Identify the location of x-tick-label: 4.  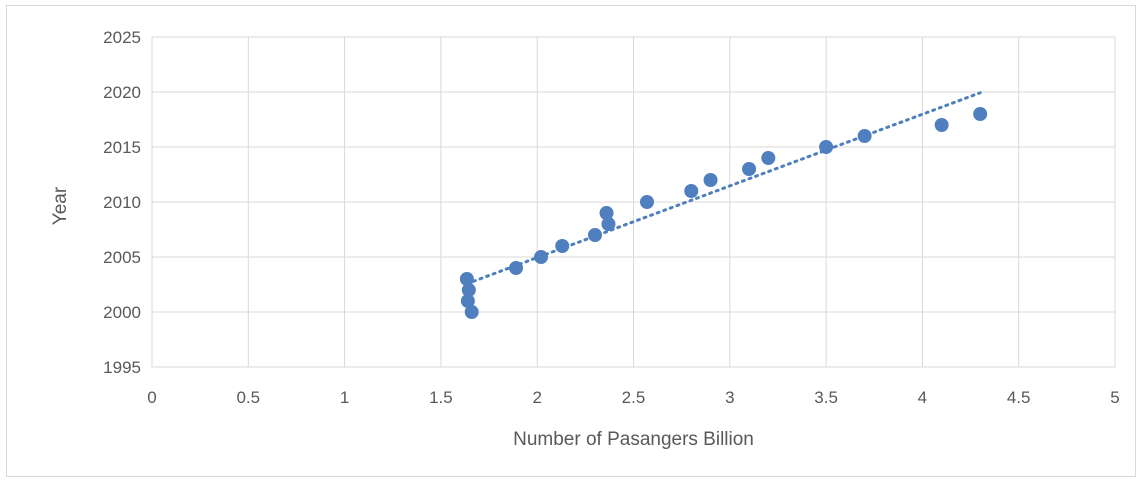
(922, 397).